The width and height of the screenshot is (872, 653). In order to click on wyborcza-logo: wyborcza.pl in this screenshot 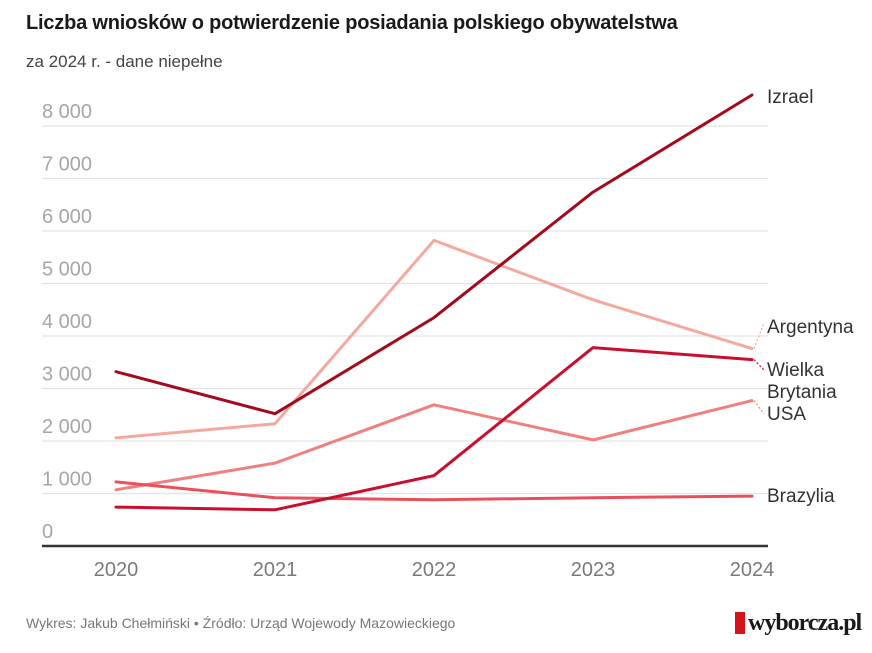, I will do `click(798, 622)`.